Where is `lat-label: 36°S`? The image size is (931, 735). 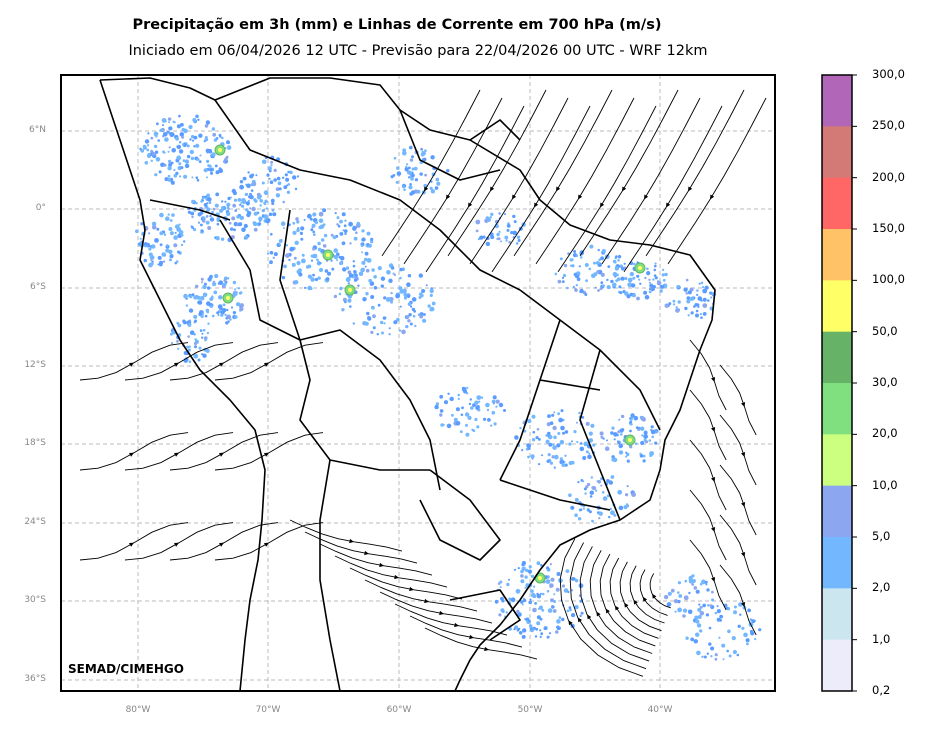 lat-label: 36°S is located at coordinates (35, 679).